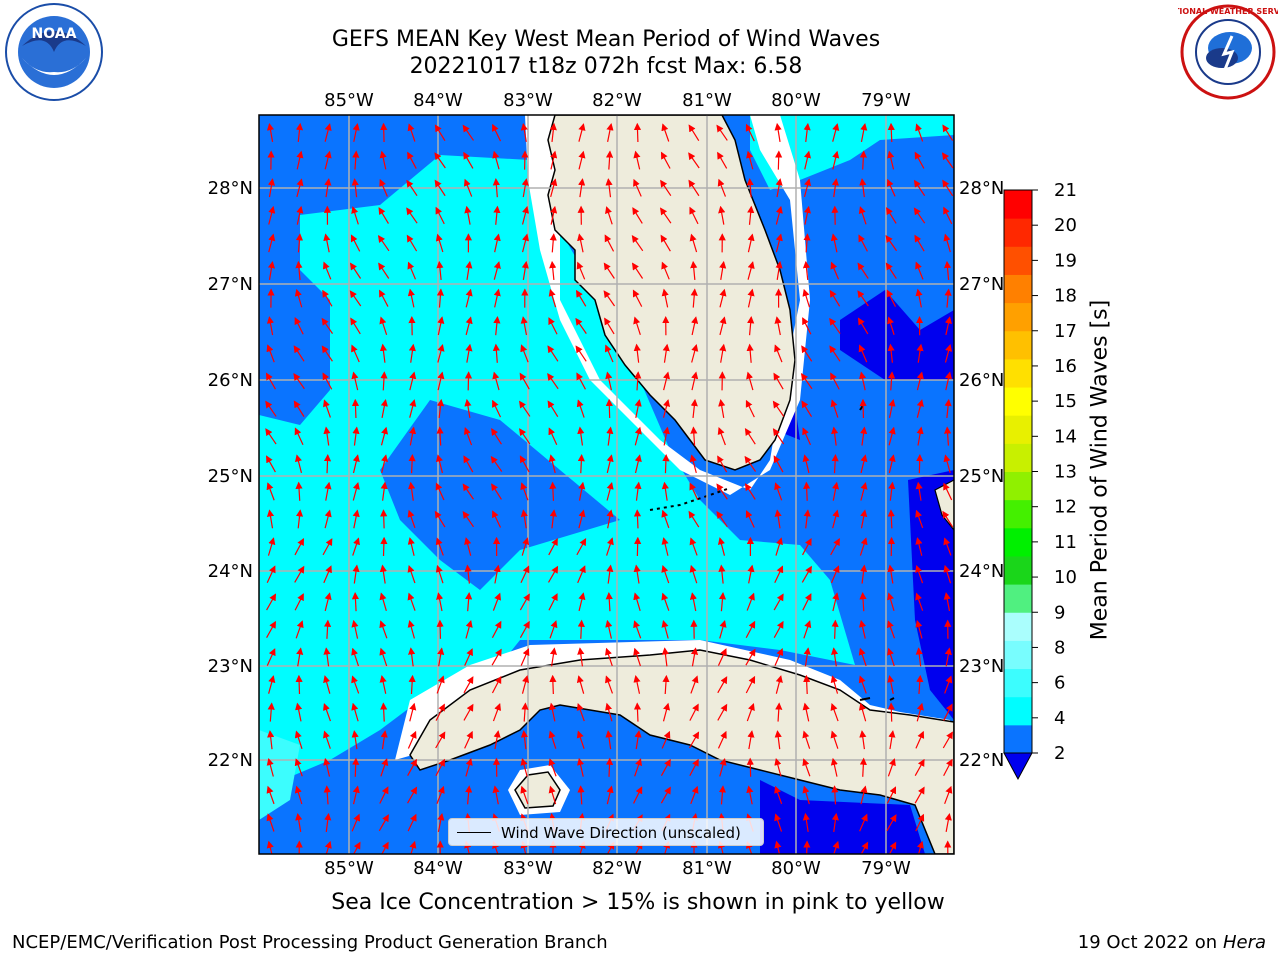 The image size is (1280, 960). What do you see at coordinates (617, 100) in the screenshot?
I see `lon-labels-top: 85°W 84°W 83°W 82°W 81°W 80°W 79°W` at bounding box center [617, 100].